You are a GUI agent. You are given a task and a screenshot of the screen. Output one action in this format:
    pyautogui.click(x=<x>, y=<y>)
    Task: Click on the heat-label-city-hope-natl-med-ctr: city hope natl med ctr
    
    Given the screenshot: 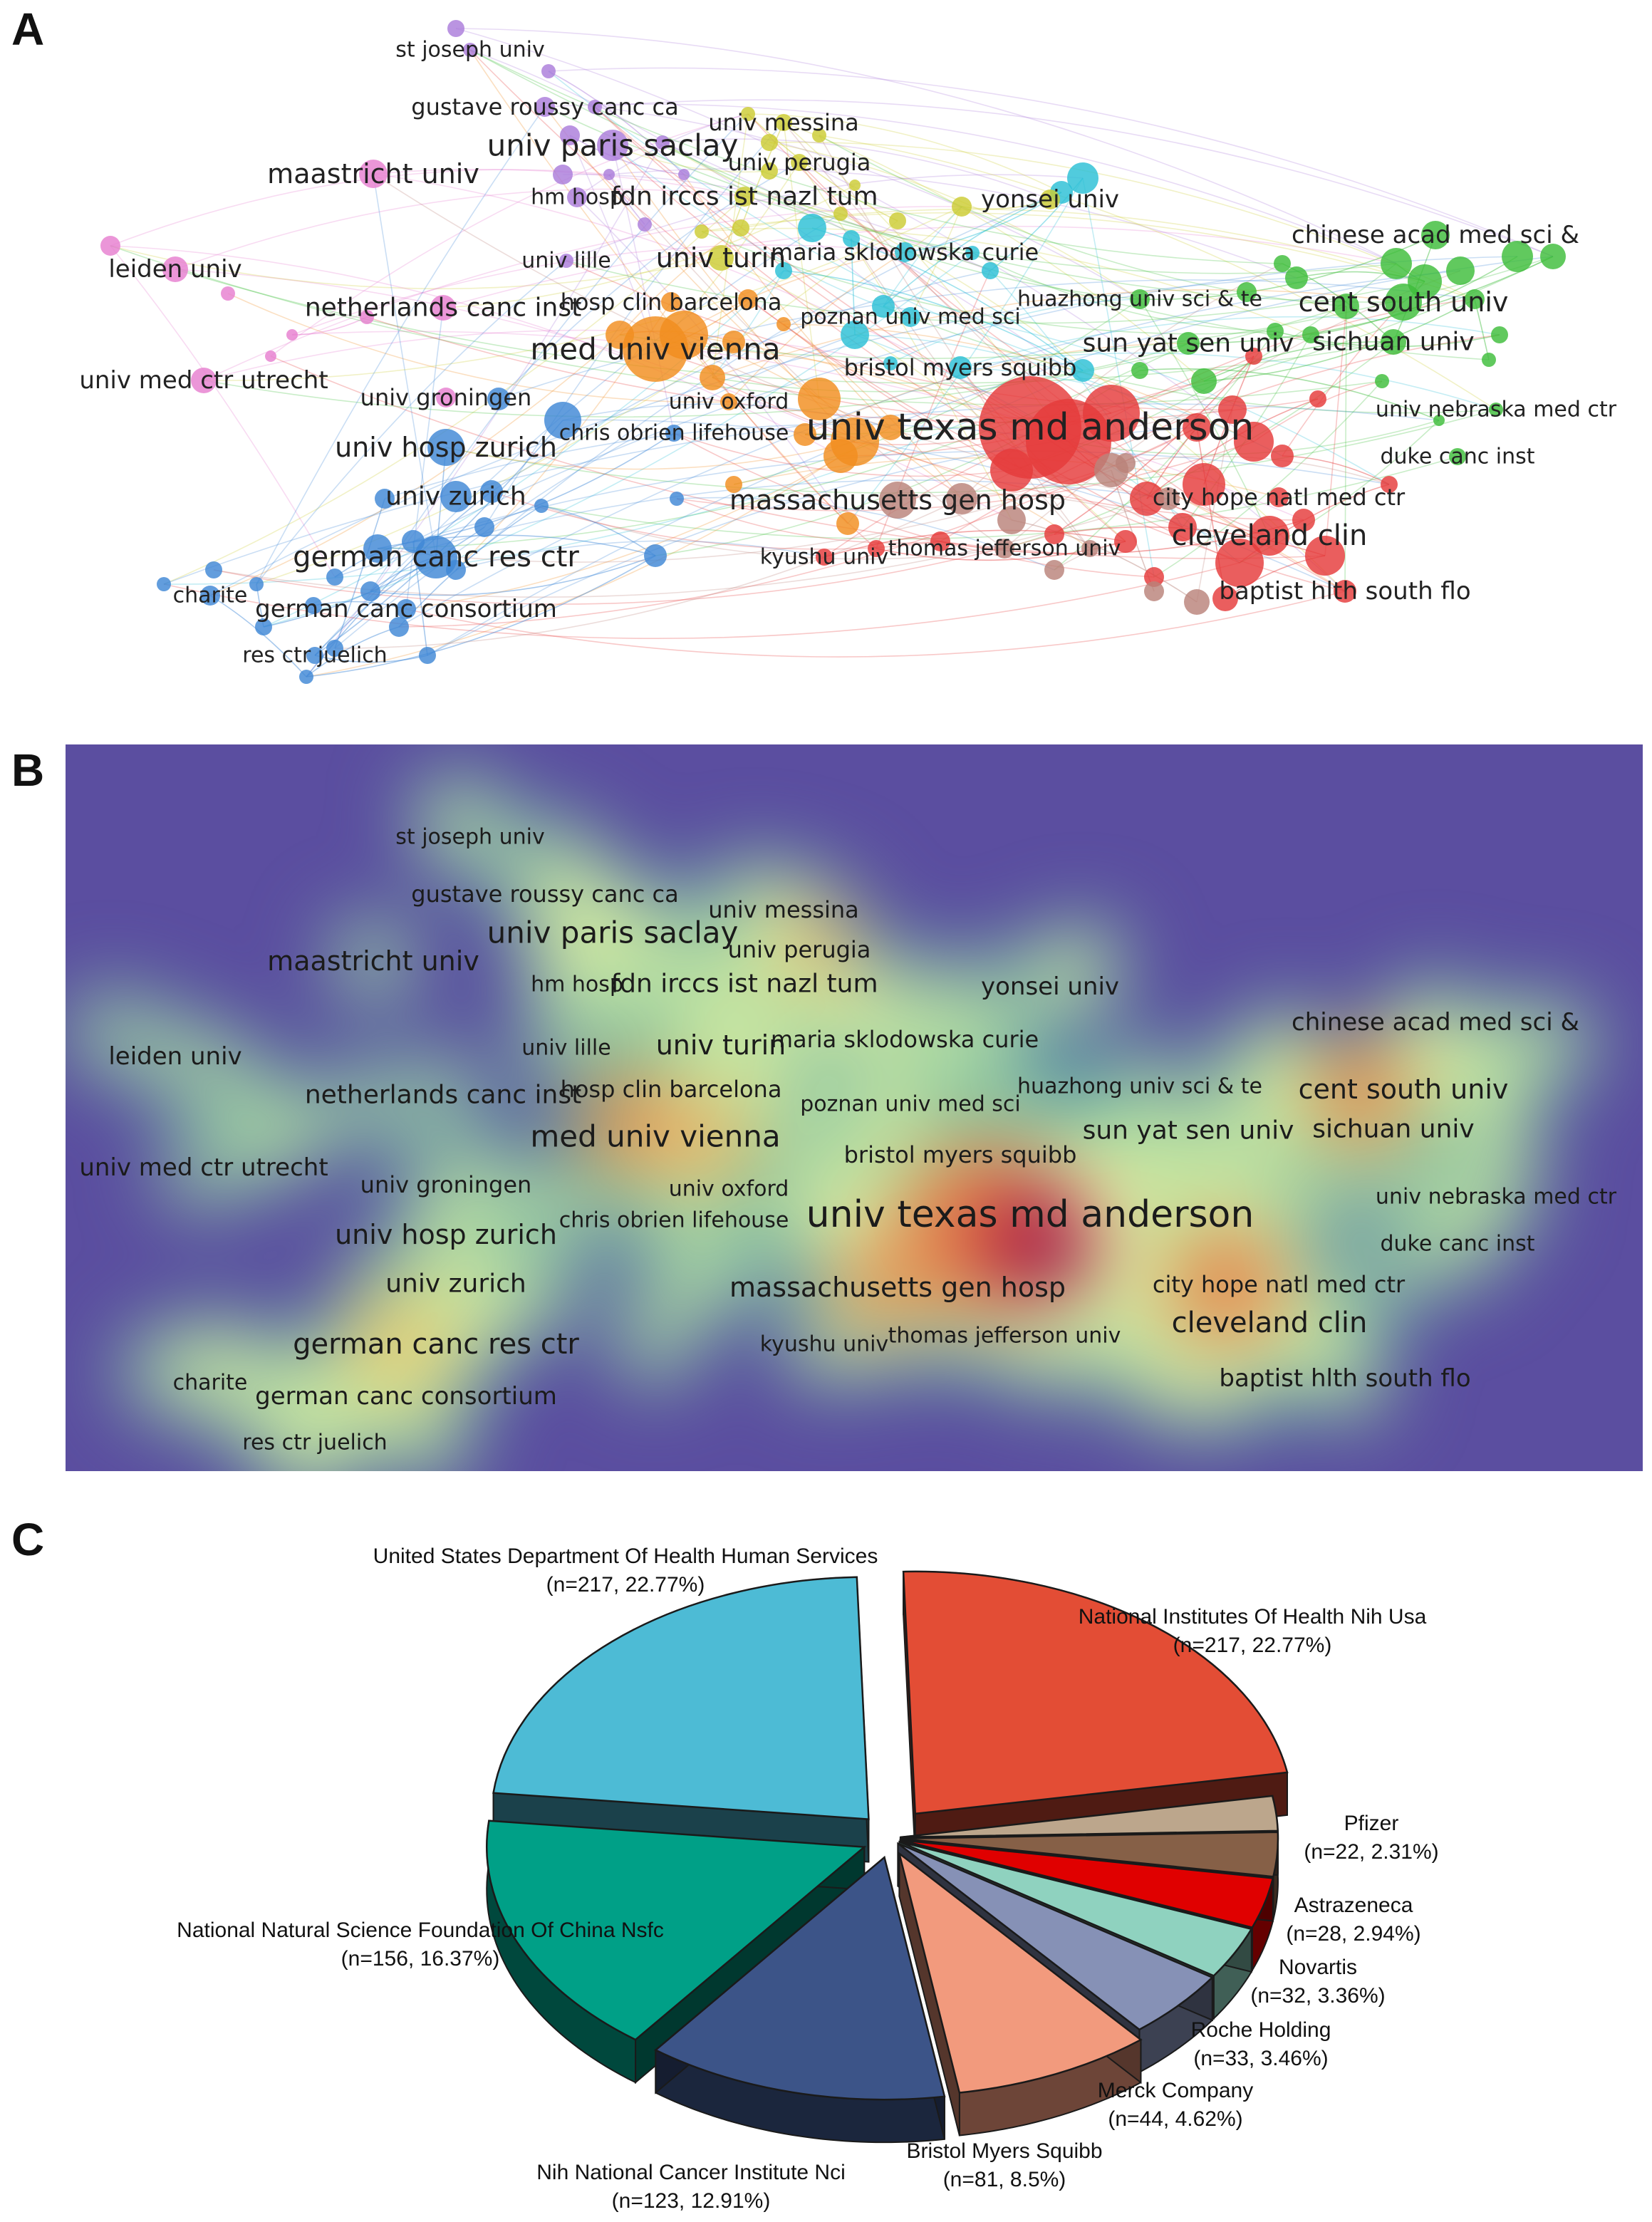 What is the action you would take?
    pyautogui.click(x=1279, y=1284)
    